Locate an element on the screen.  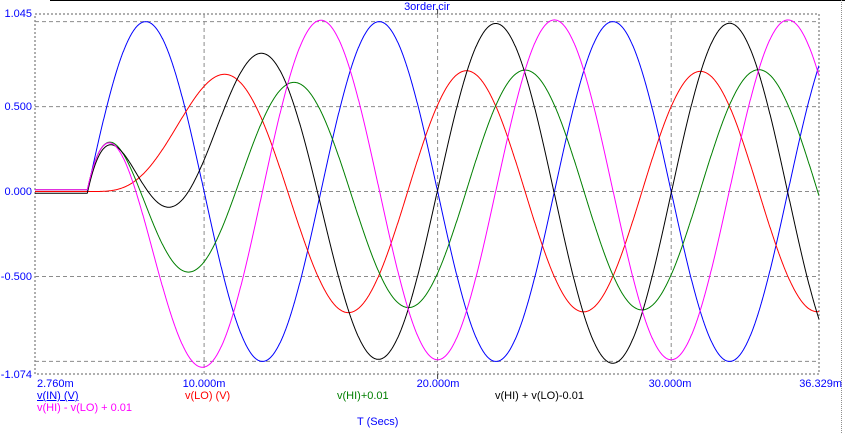
y-tick-label: 0.000 is located at coordinates (18, 192).